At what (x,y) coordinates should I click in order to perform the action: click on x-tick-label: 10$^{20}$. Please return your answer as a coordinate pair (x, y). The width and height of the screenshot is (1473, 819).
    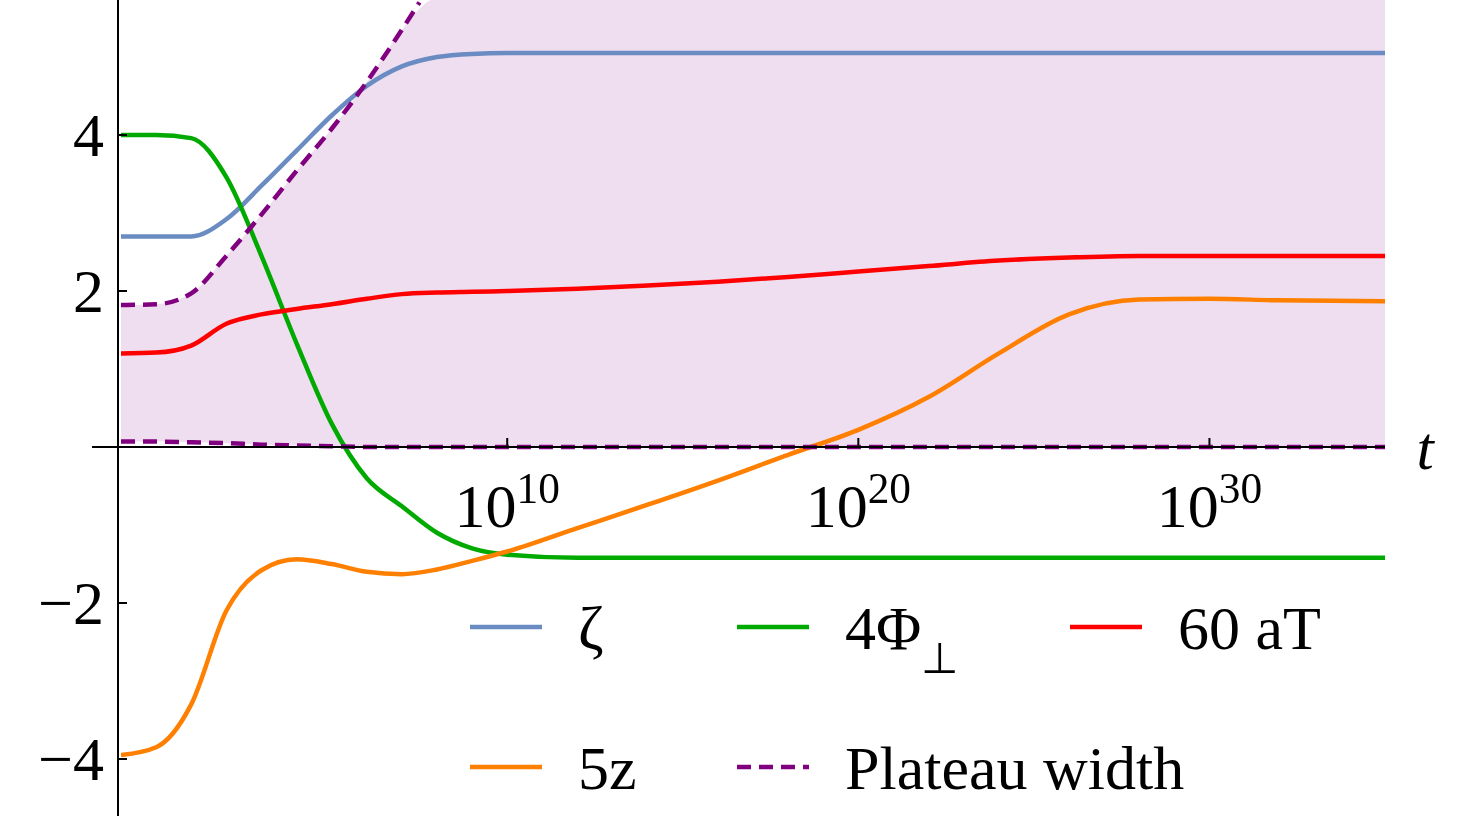
    Looking at the image, I should click on (858, 502).